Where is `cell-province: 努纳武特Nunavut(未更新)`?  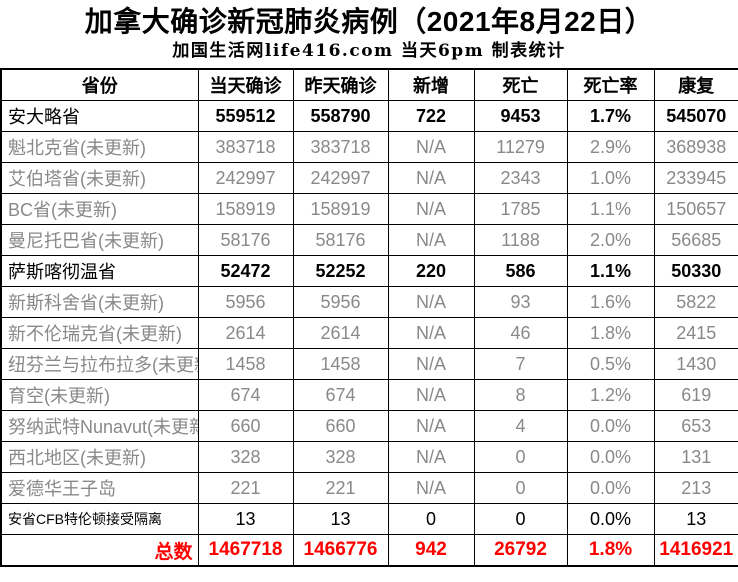
cell-province: 努纳武特Nunavut(未更新) is located at coordinates (99, 426).